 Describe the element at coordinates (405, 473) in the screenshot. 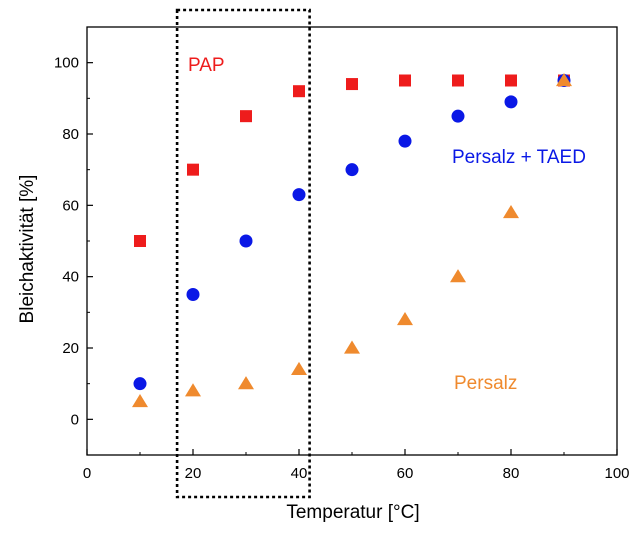

I see `x-tick-label: 60` at that location.